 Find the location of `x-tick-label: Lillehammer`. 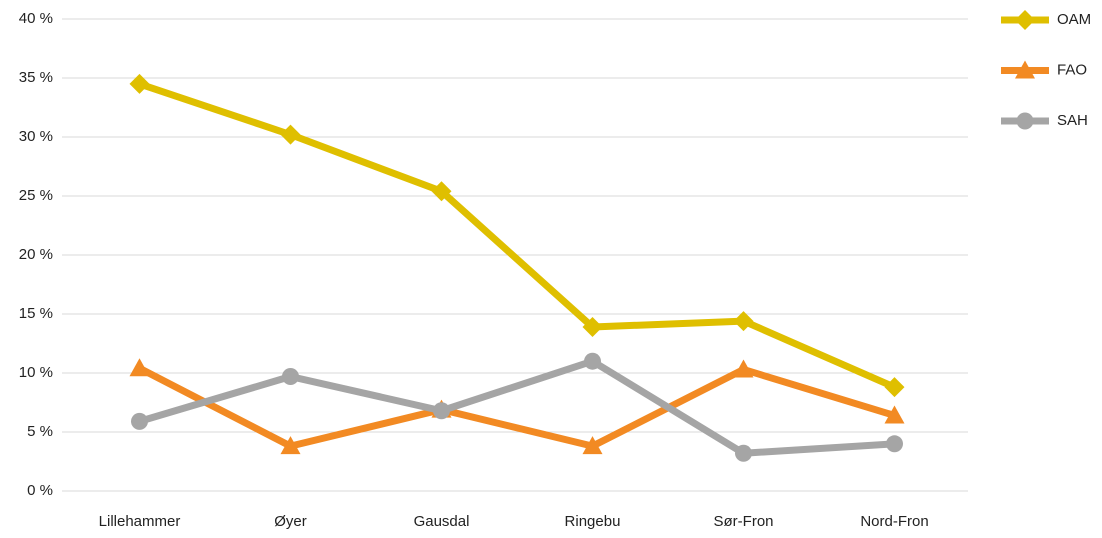

x-tick-label: Lillehammer is located at coordinates (140, 521).